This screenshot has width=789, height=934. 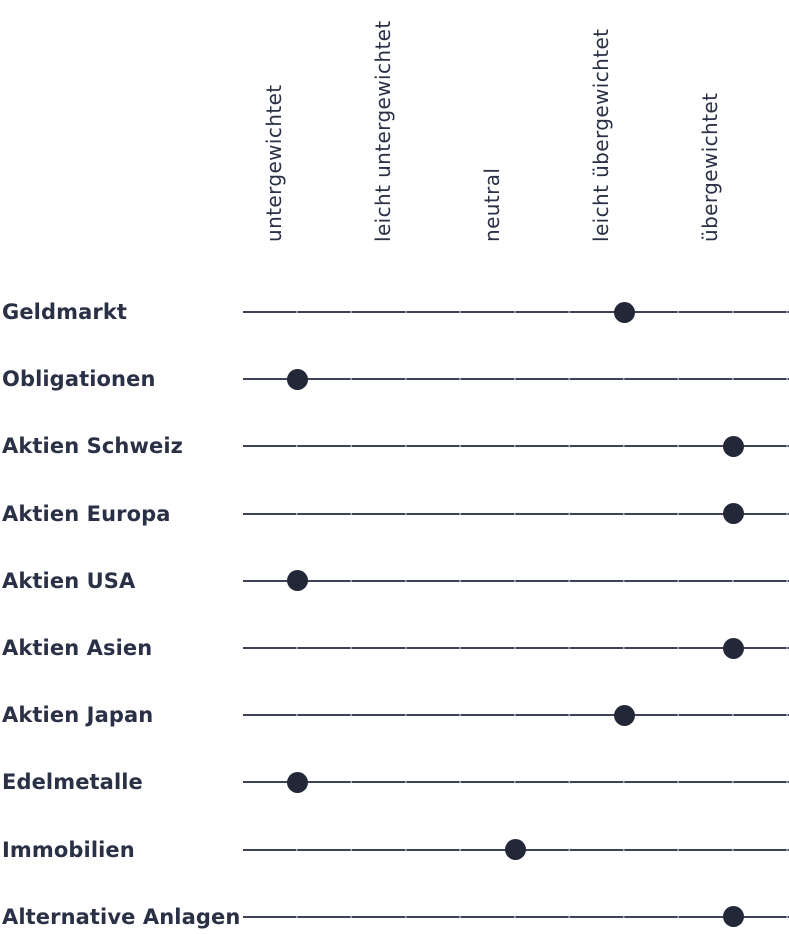 I want to click on row-label: Geldmarkt, so click(x=65, y=312).